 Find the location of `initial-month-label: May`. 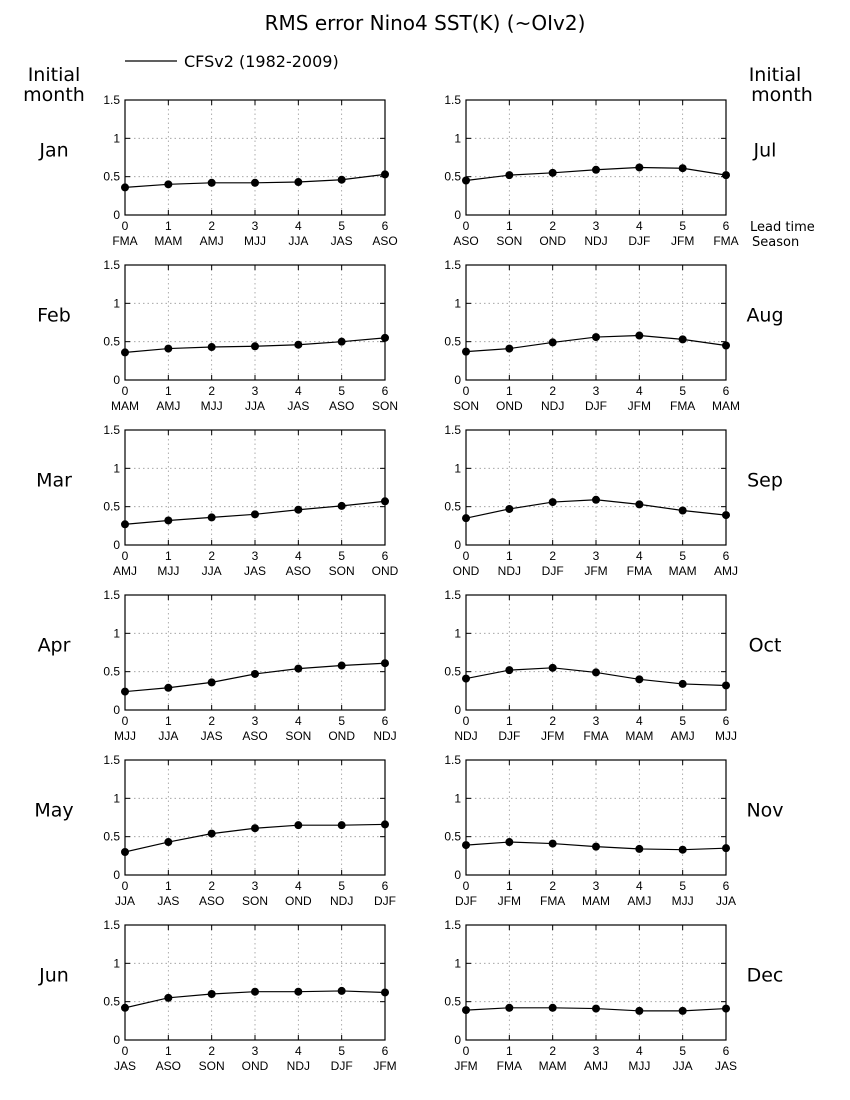

initial-month-label: May is located at coordinates (53, 810).